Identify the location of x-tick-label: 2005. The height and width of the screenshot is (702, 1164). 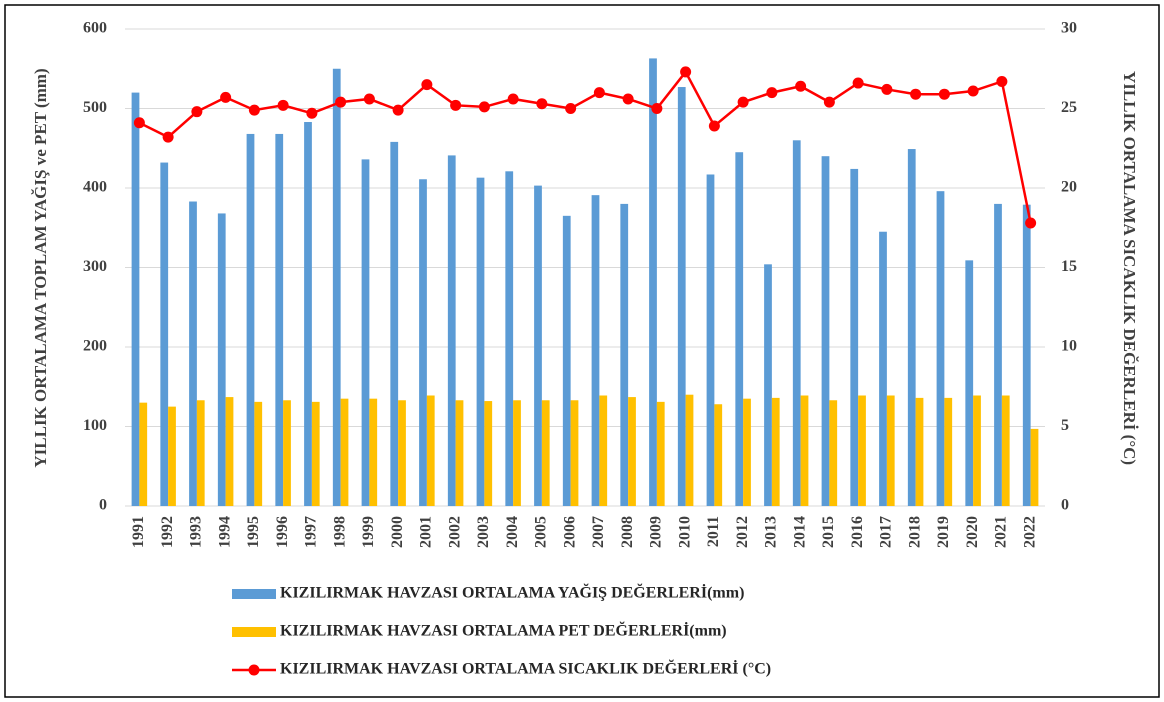
(541, 532).